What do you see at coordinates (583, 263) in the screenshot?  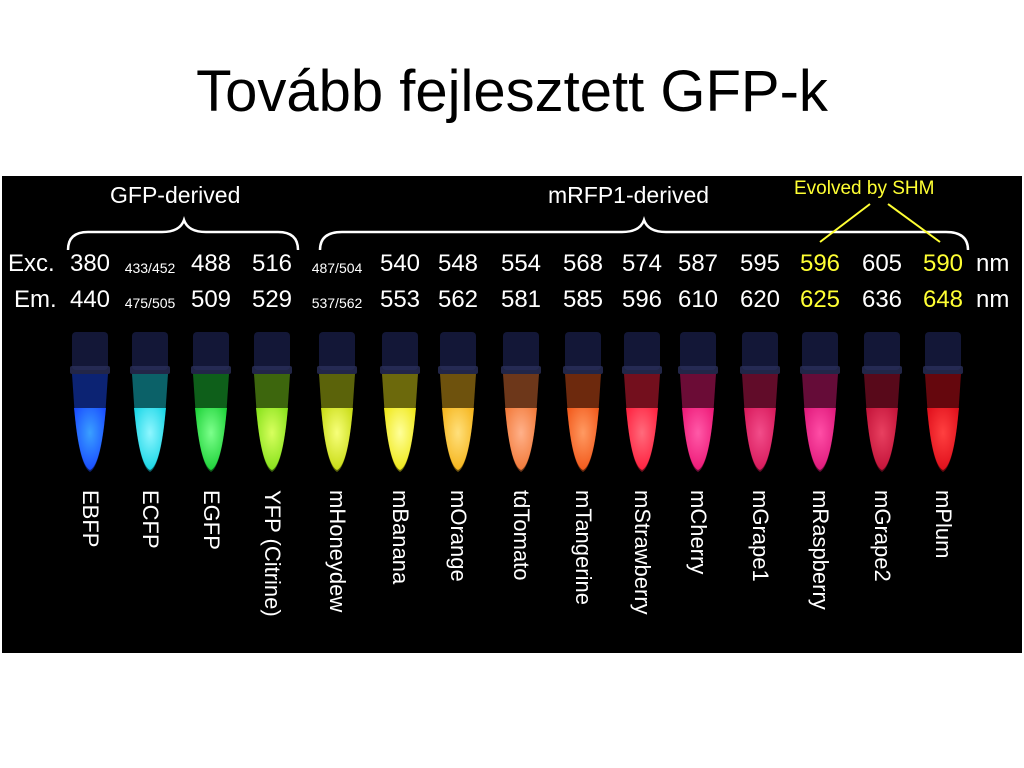 I see `exc-value: 568` at bounding box center [583, 263].